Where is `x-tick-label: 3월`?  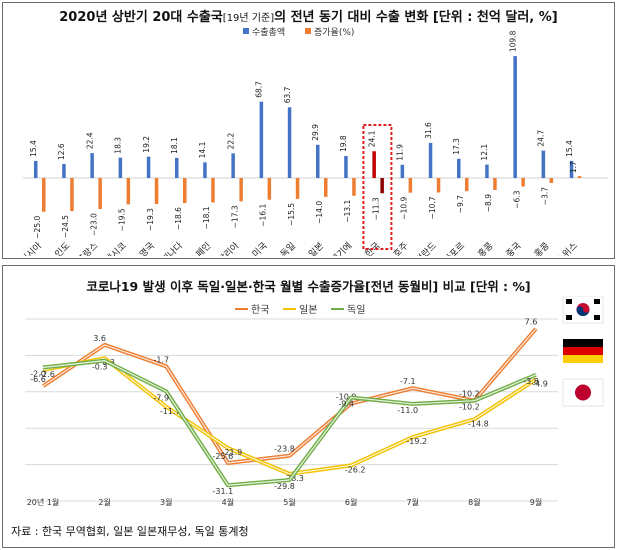 x-tick-label: 3월 is located at coordinates (166, 502).